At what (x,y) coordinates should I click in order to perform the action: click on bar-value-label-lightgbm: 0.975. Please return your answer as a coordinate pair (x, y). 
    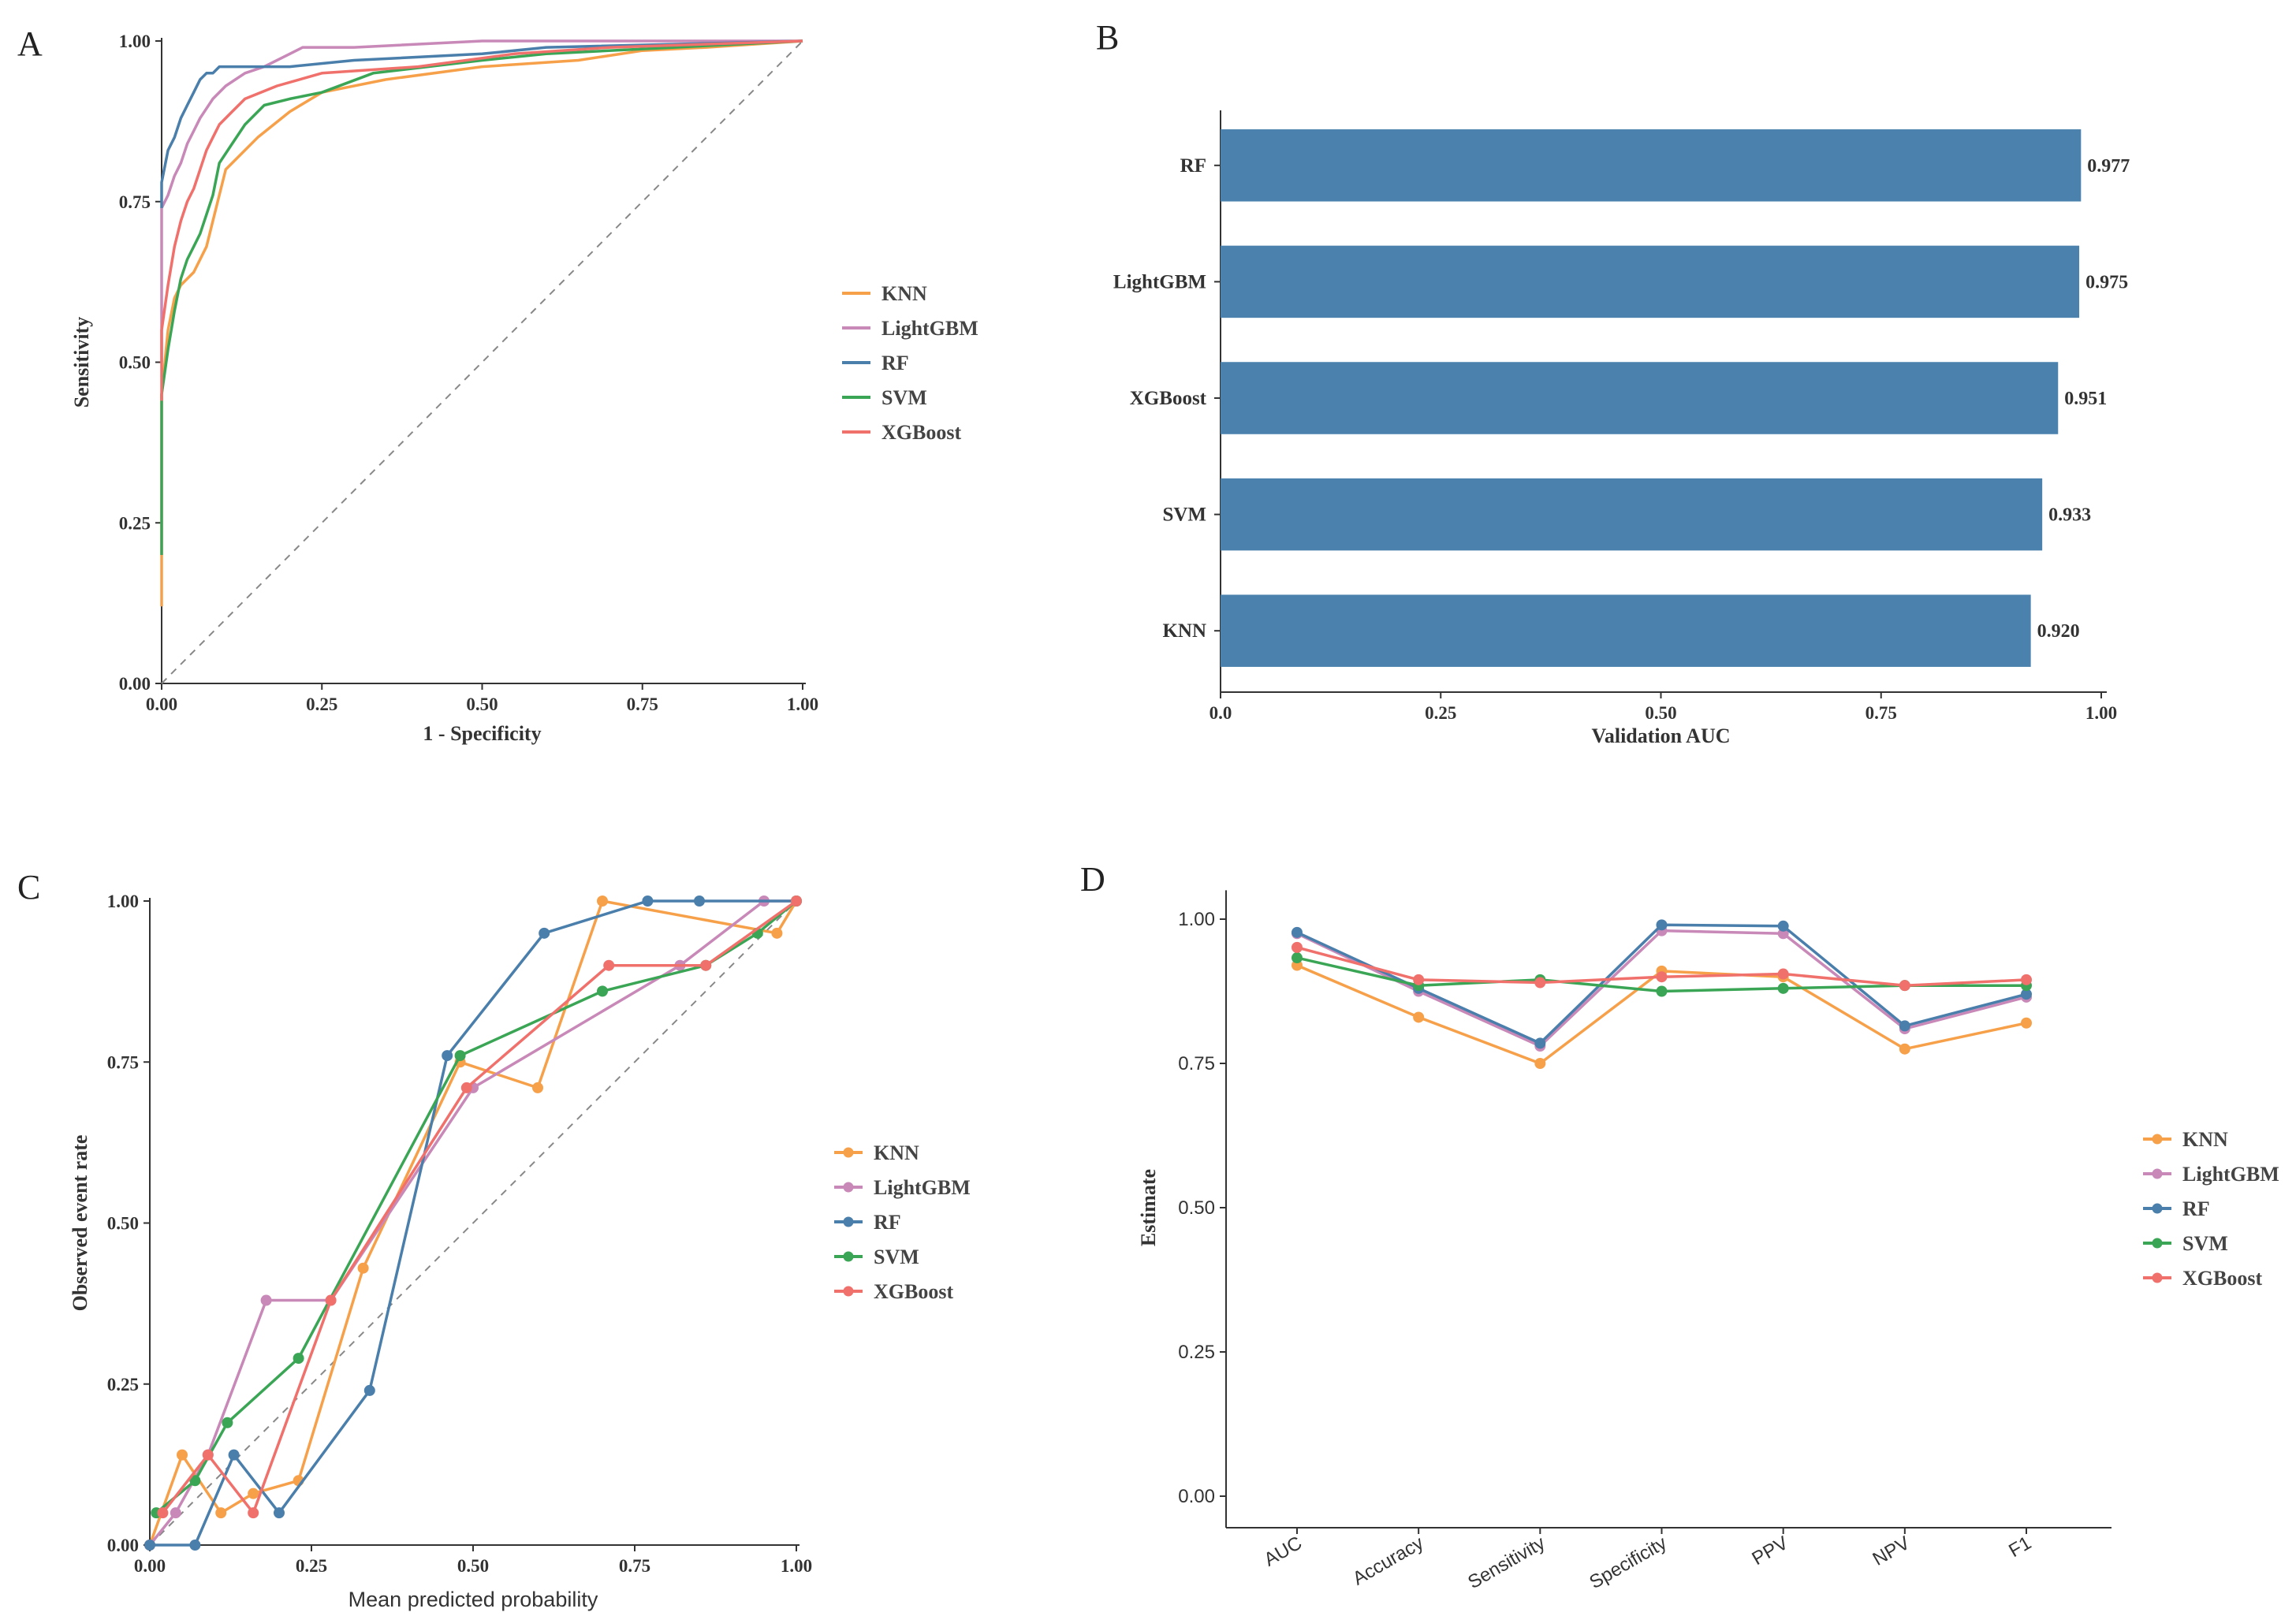
    Looking at the image, I should click on (2106, 282).